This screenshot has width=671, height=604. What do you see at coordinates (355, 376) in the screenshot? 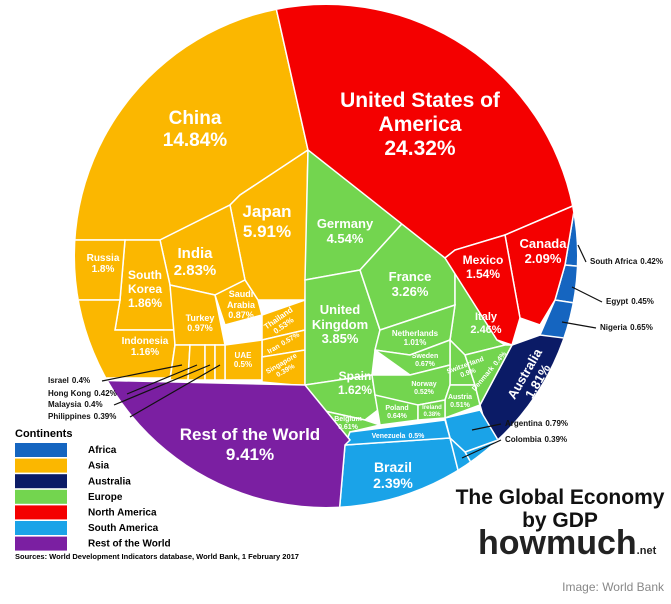
I see `country-name: Spain` at bounding box center [355, 376].